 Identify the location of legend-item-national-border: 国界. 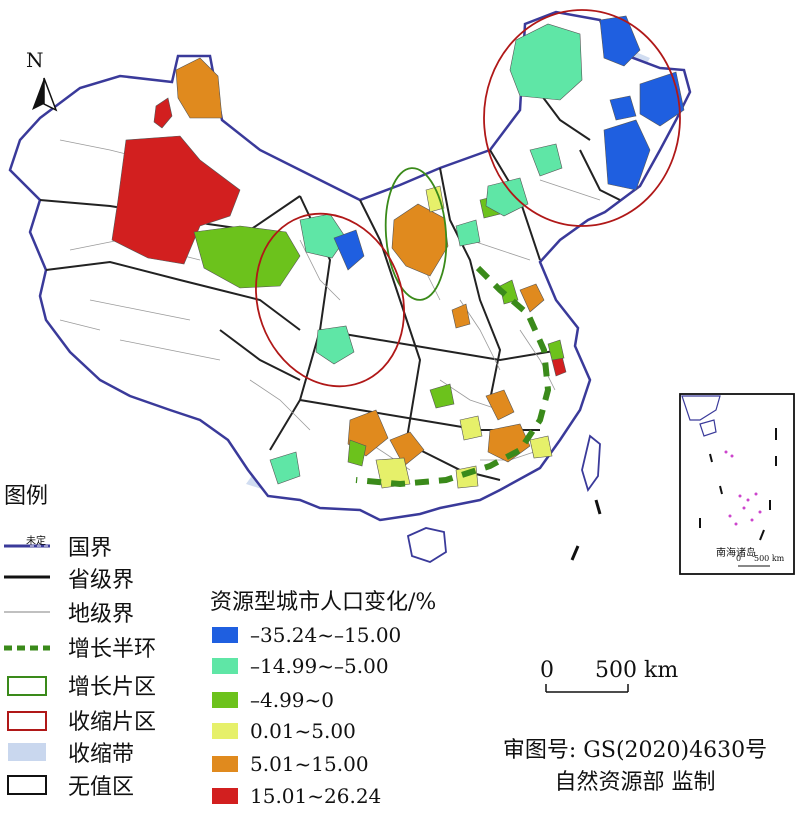
(90, 548).